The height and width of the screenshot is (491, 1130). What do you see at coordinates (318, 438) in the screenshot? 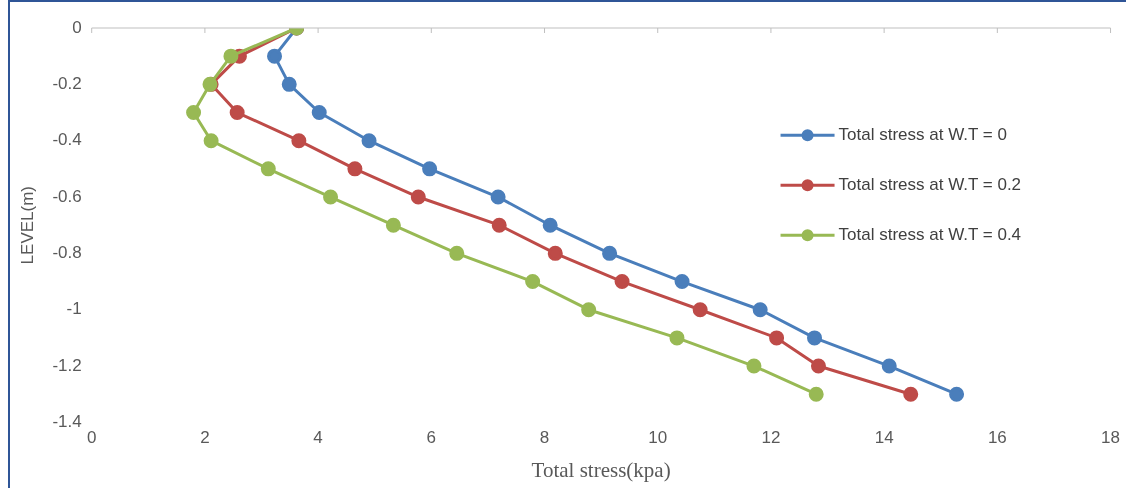
I see `x-tick-label: 4` at bounding box center [318, 438].